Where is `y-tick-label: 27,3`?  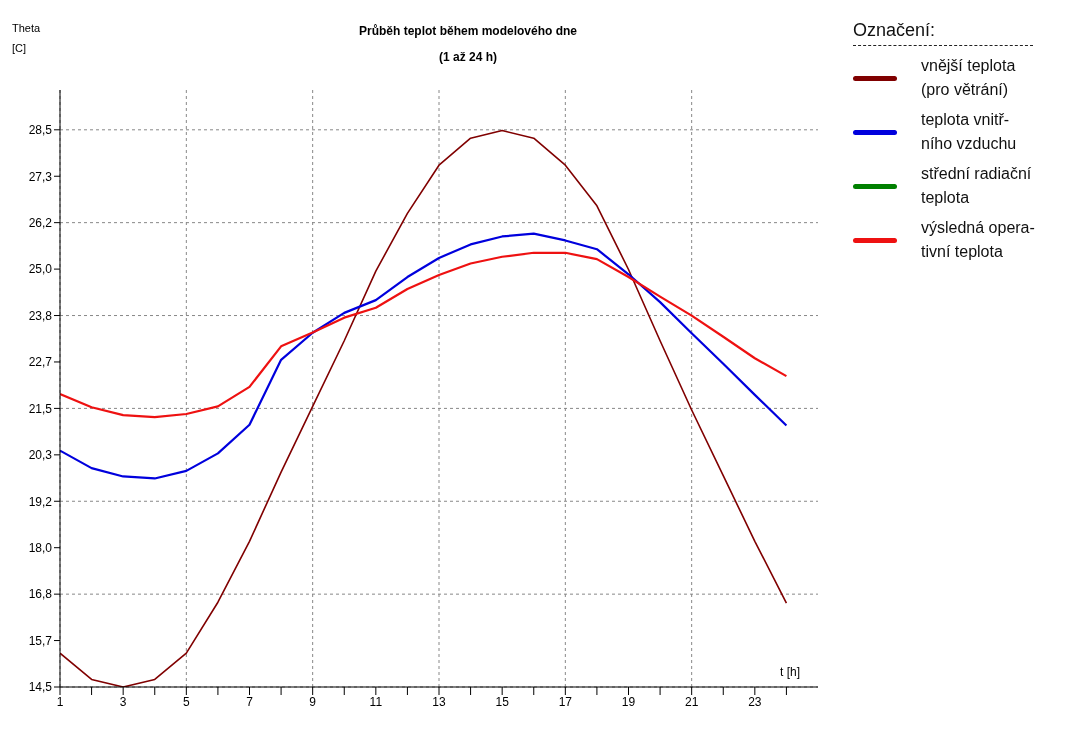
y-tick-label: 27,3 is located at coordinates (40, 176).